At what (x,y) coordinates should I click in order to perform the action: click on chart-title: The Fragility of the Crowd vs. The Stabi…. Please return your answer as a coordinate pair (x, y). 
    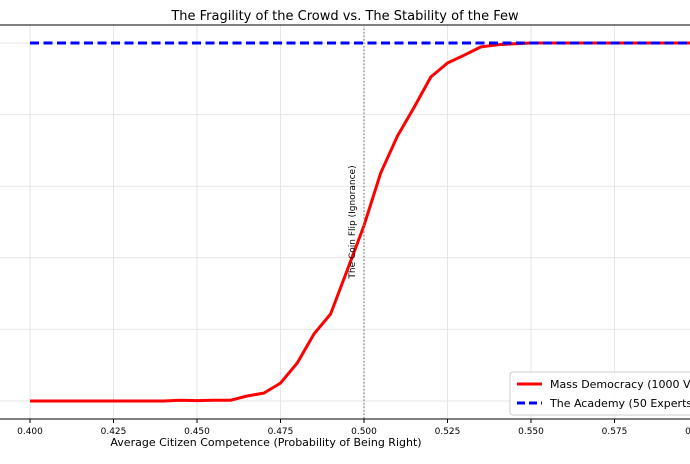
    Looking at the image, I should click on (344, 16).